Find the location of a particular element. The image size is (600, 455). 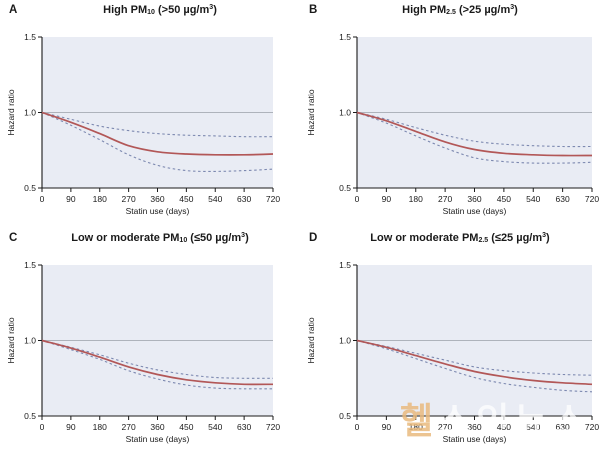

panel-title-c: Low or moderate PM10 (≤50 µg/m3) is located at coordinates (160, 238).